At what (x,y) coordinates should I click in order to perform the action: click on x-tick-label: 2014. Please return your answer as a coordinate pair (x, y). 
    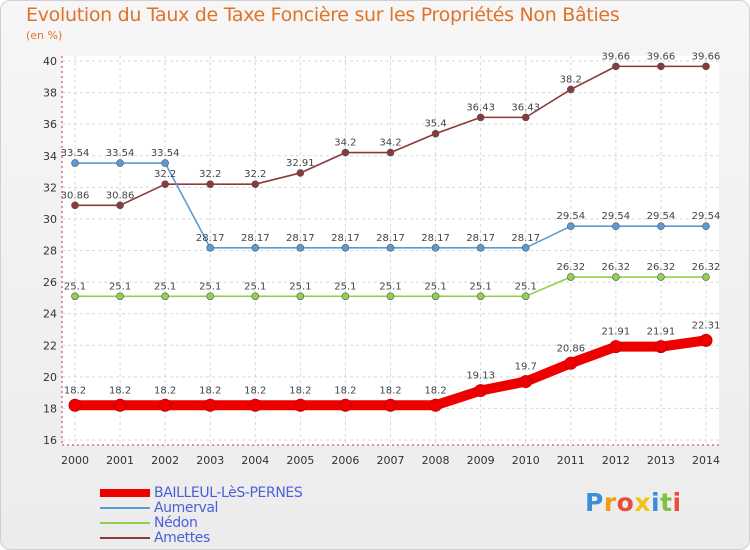
    Looking at the image, I should click on (706, 460).